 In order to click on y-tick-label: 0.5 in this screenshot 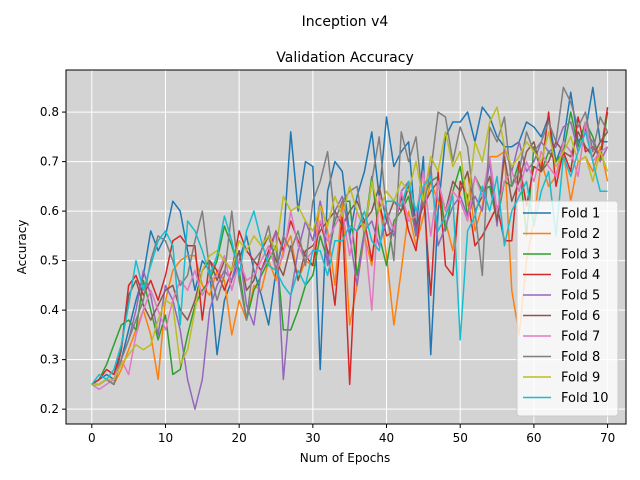, I will do `click(49, 261)`.